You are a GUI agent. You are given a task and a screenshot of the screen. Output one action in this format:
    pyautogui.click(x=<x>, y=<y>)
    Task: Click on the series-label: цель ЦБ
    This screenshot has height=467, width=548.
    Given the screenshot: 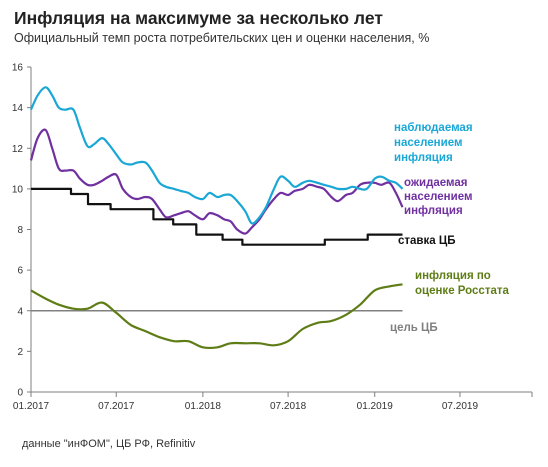 What is the action you would take?
    pyautogui.click(x=414, y=328)
    